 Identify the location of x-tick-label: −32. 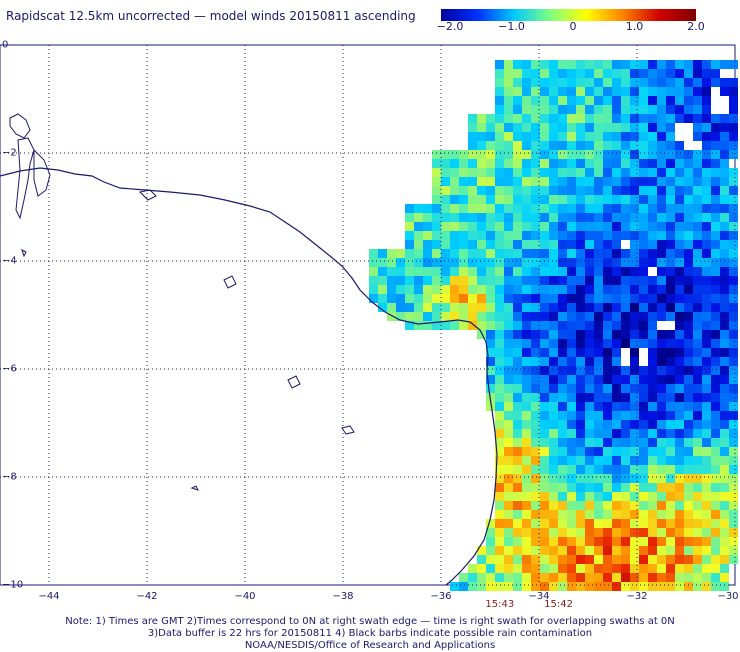
(637, 596).